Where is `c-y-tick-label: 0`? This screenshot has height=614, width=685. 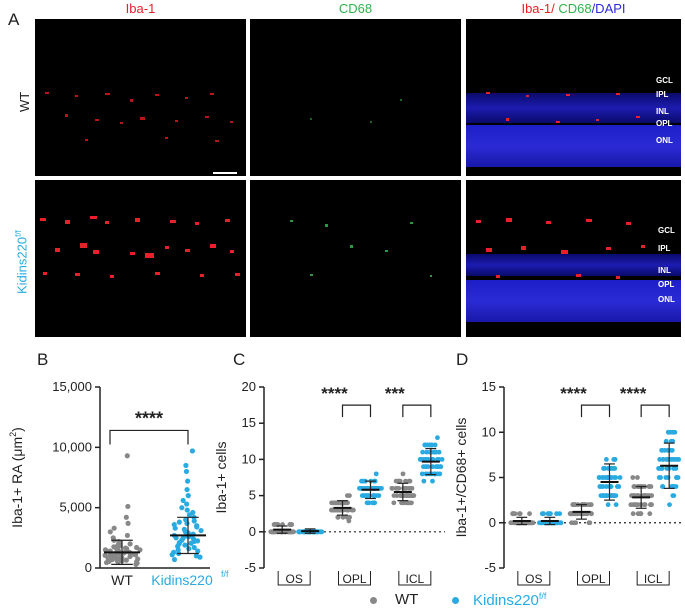
c-y-tick-label: 0 is located at coordinates (252, 531).